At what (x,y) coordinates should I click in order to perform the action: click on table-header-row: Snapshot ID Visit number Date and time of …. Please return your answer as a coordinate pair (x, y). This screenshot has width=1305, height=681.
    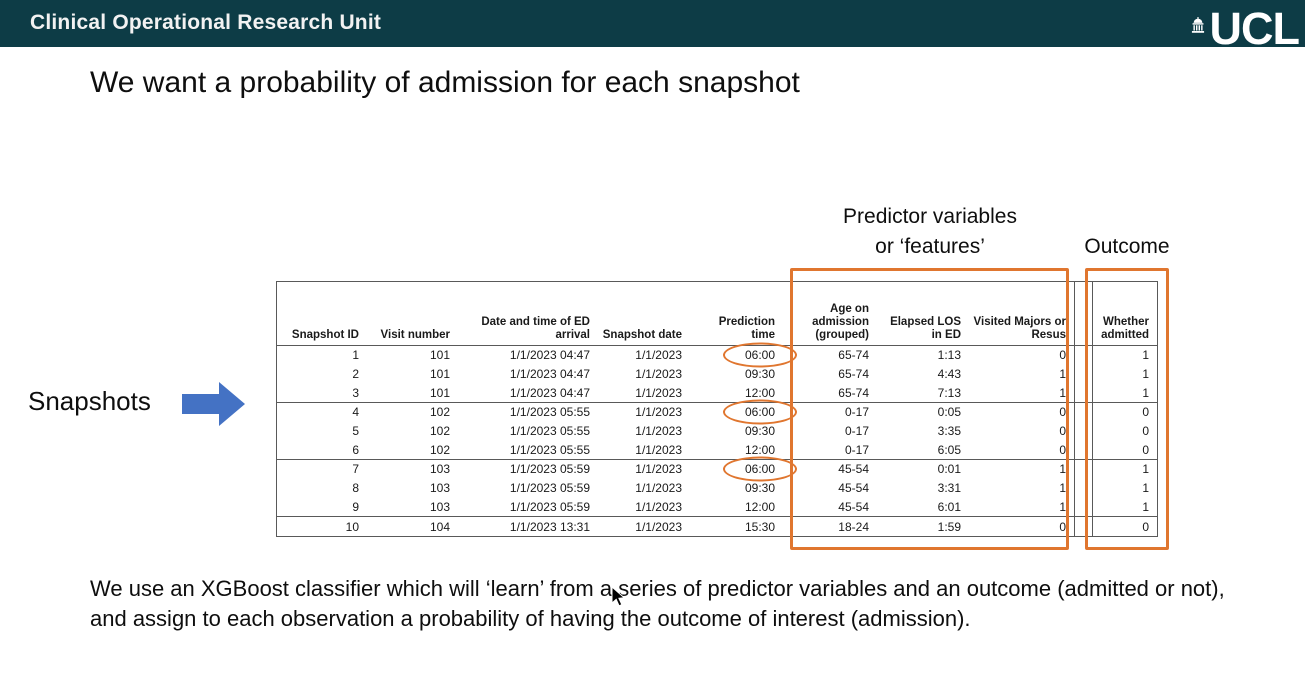
    Looking at the image, I should click on (717, 314).